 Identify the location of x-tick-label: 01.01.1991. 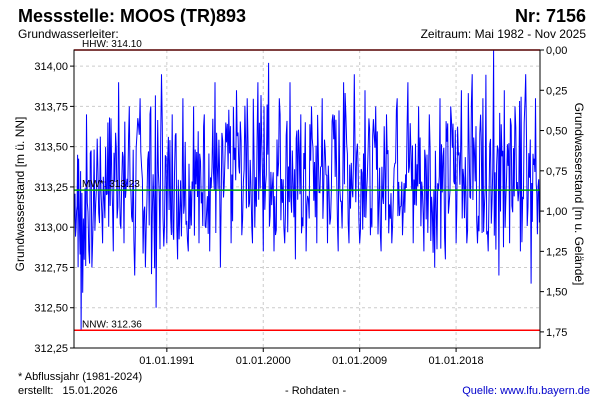
(166, 361).